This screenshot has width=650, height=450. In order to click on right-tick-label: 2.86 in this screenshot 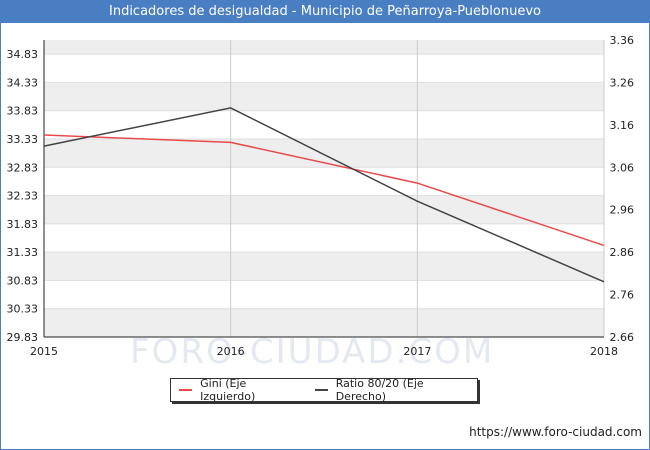, I will do `click(622, 252)`.